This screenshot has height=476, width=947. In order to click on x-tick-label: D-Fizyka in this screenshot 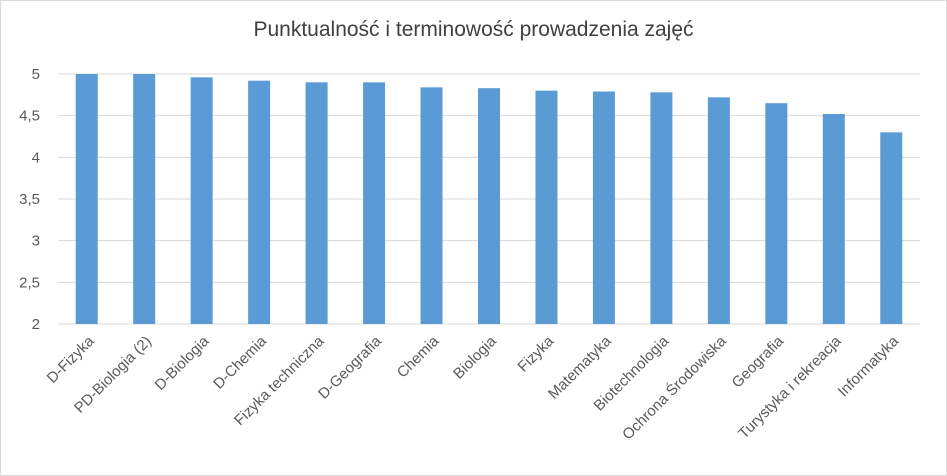, I will do `click(71, 359)`.